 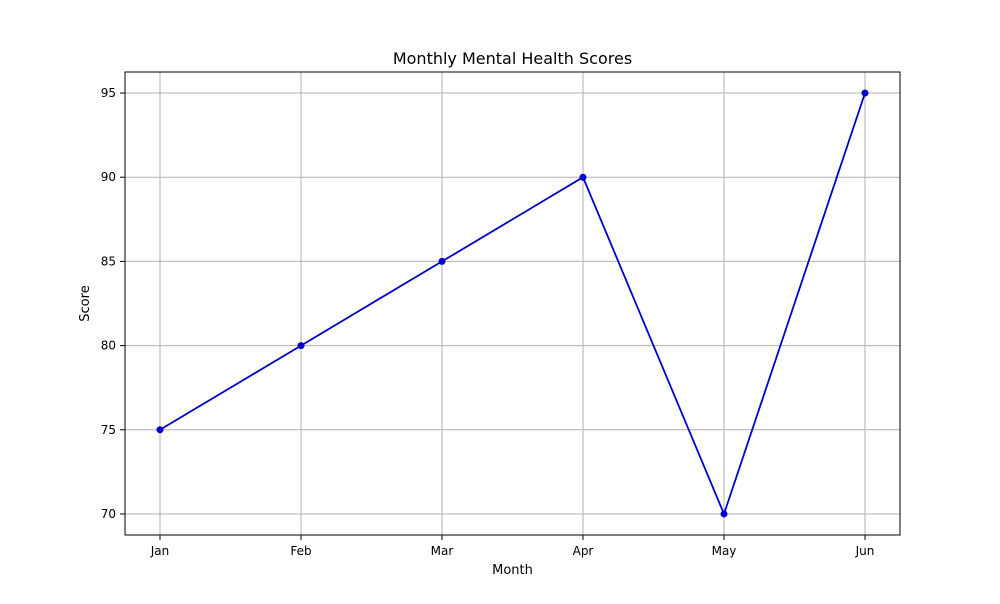 What do you see at coordinates (442, 551) in the screenshot?
I see `x-tick-label: Mar` at bounding box center [442, 551].